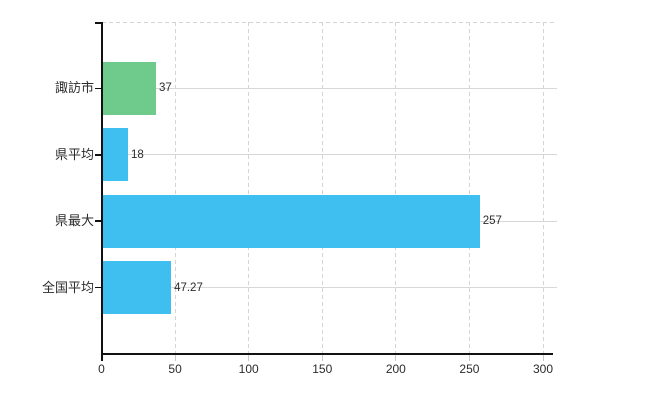 This screenshot has height=400, width=650. Describe the element at coordinates (74, 88) in the screenshot. I see `category-label: 諏訪市` at that location.